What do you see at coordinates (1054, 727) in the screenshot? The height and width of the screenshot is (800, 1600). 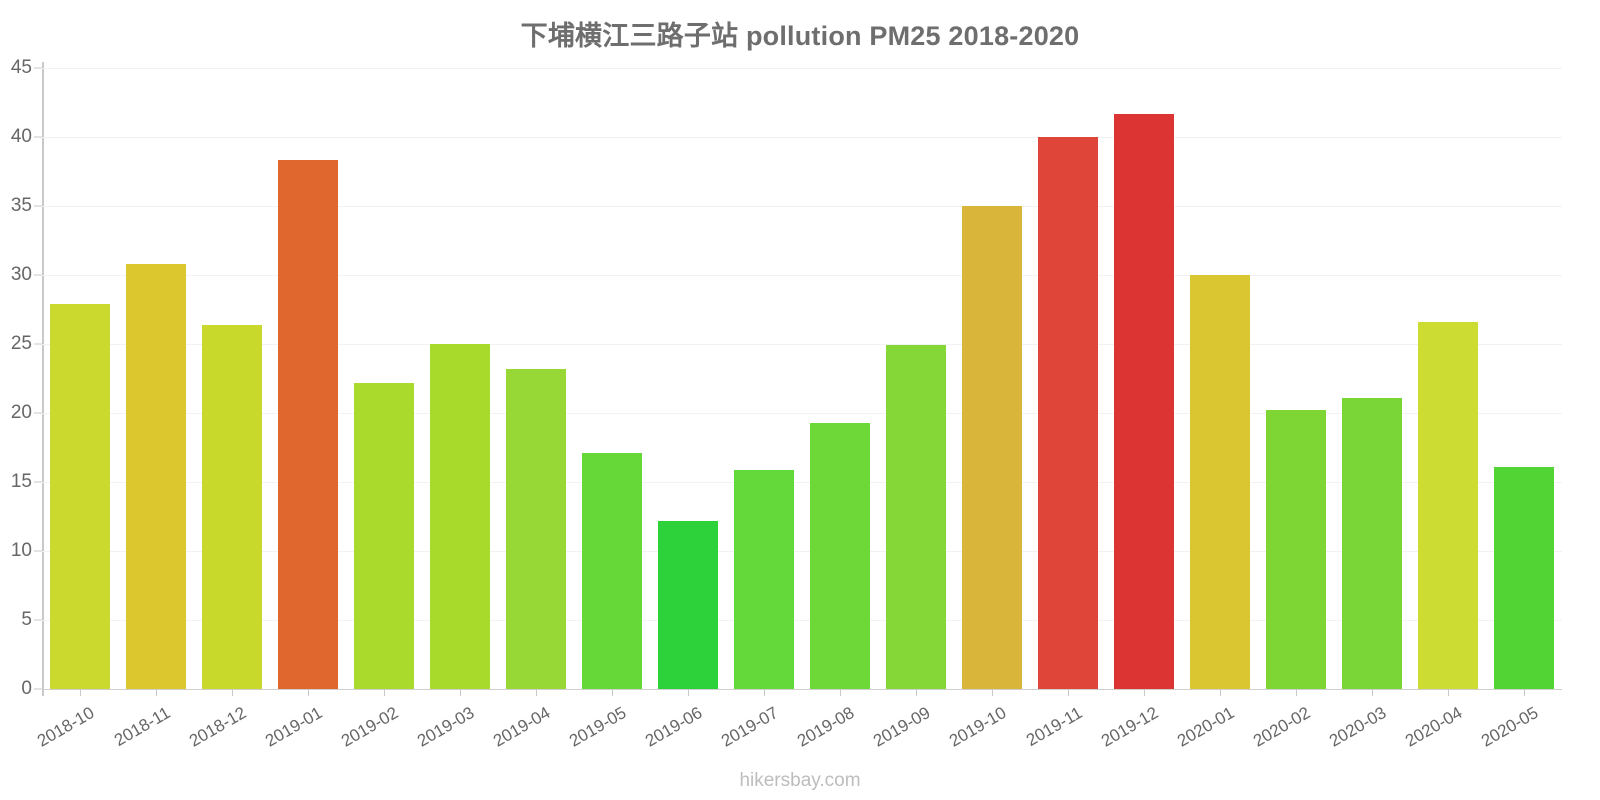 I see `x-tick-label: 2019-11` at bounding box center [1054, 727].